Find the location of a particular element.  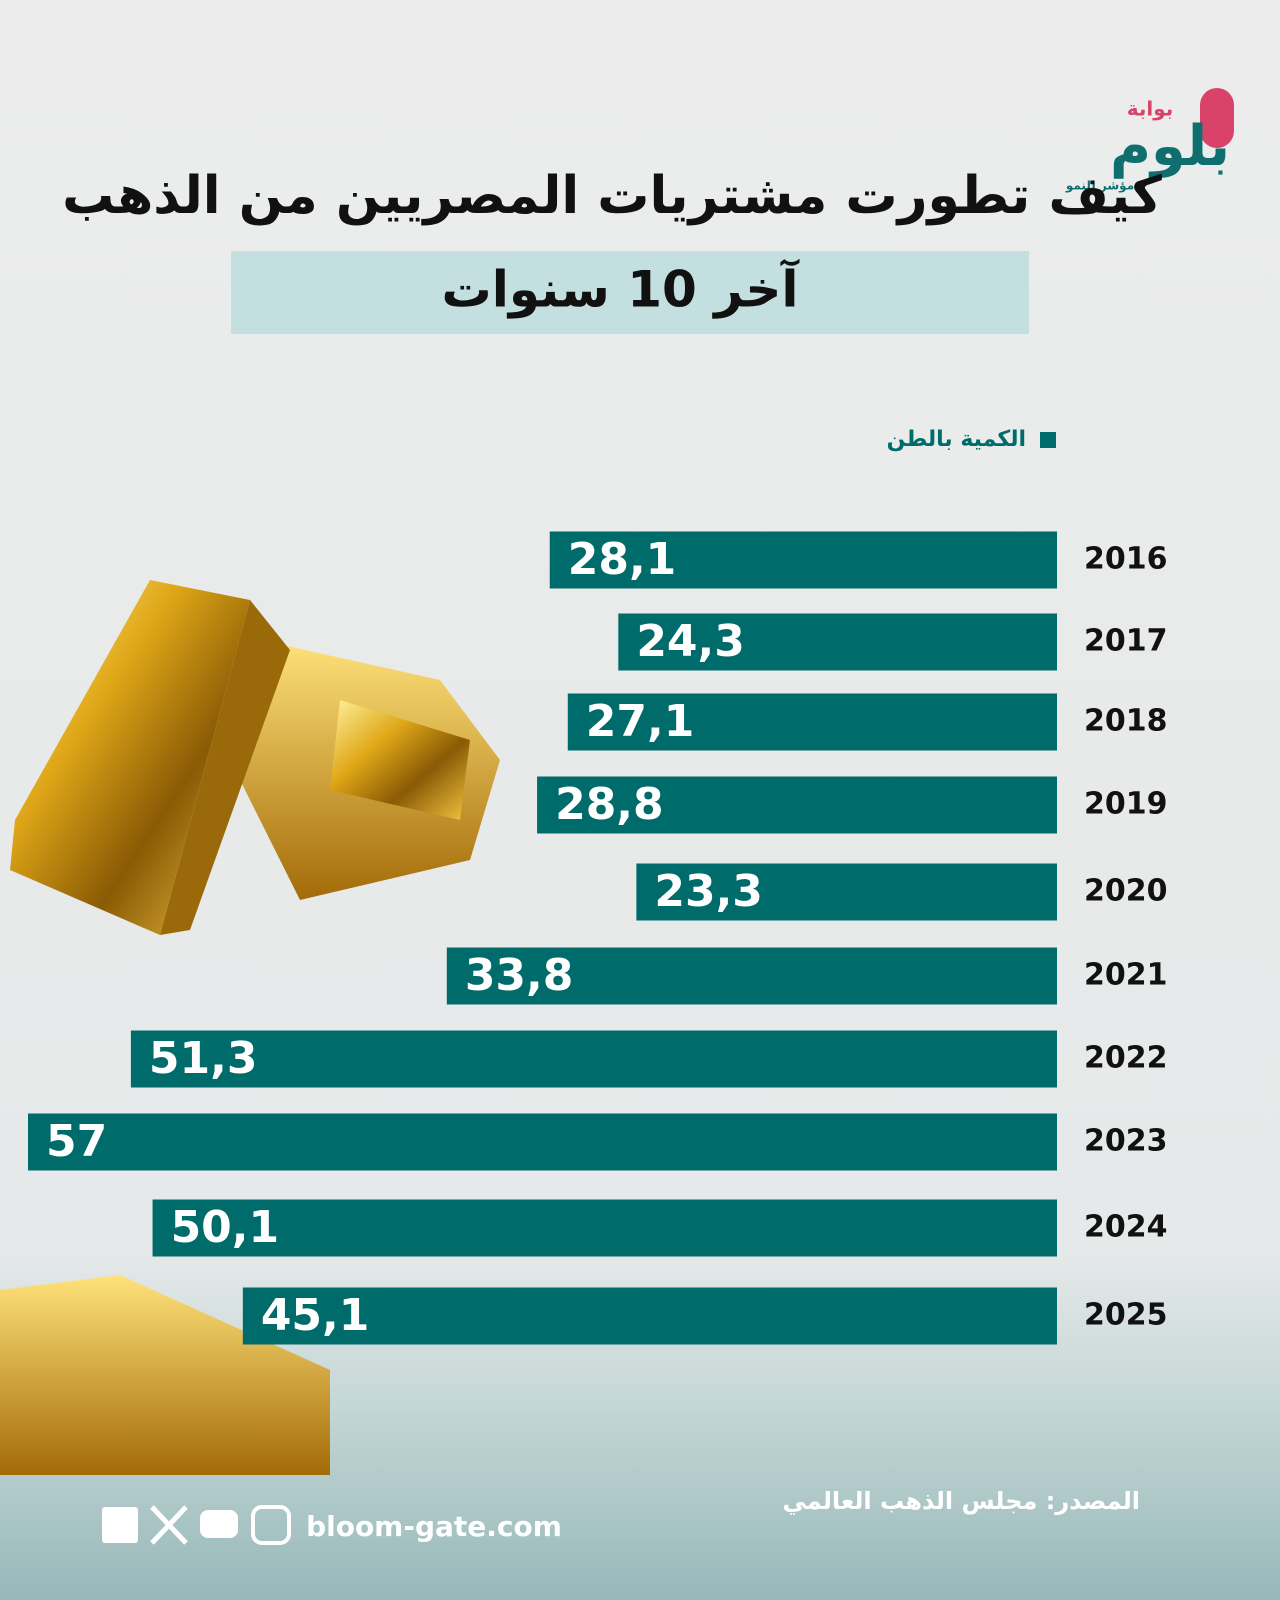

subtitle-box is located at coordinates (630, 292).